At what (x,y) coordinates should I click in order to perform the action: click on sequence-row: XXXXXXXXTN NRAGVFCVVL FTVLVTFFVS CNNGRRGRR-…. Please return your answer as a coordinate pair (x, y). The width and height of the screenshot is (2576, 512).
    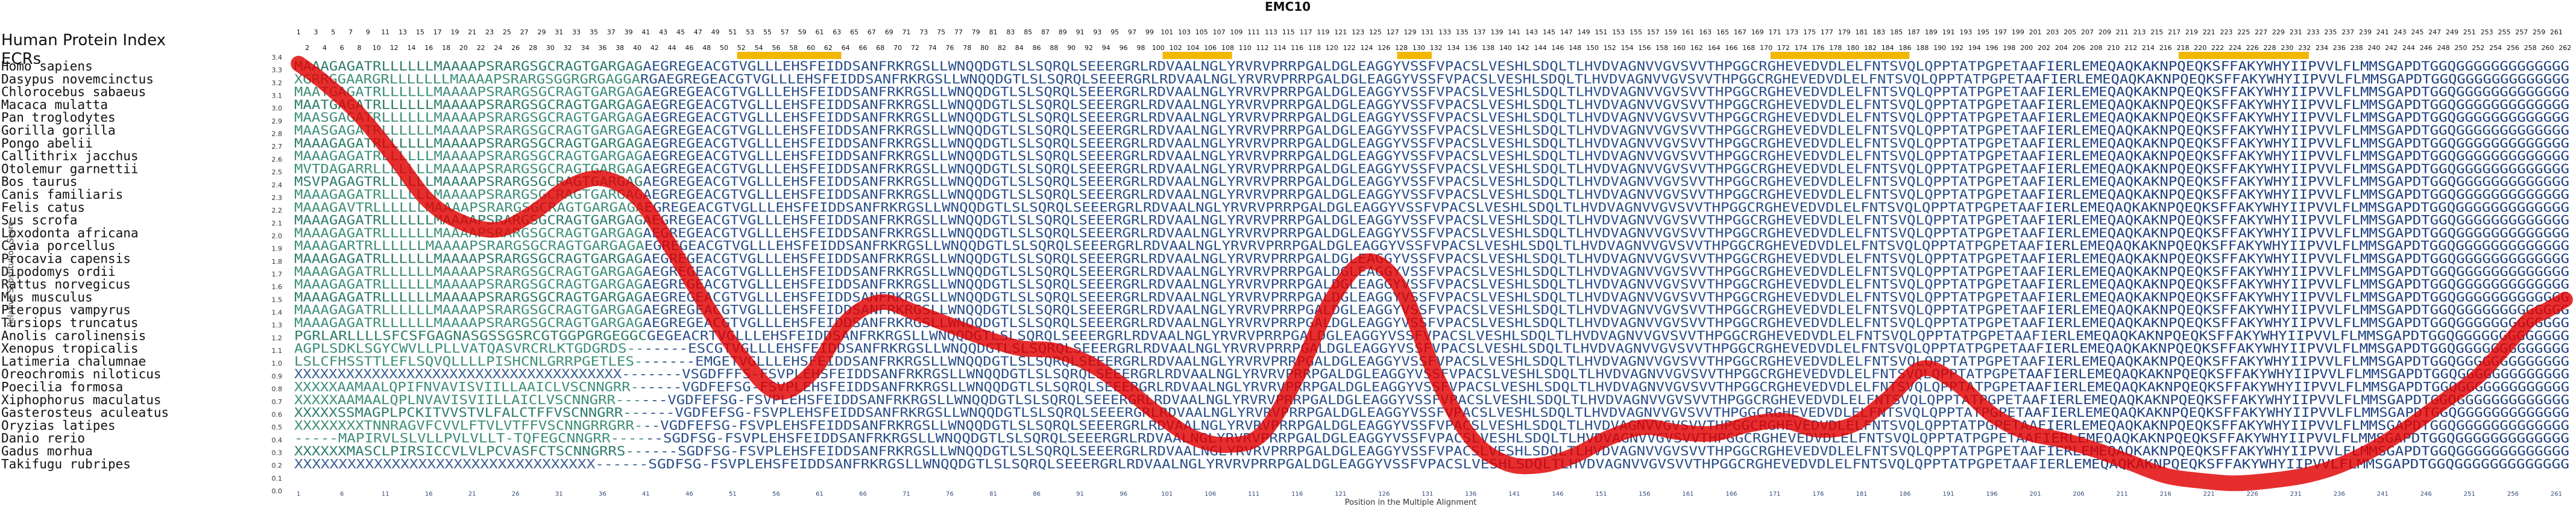
    Looking at the image, I should click on (1431, 425).